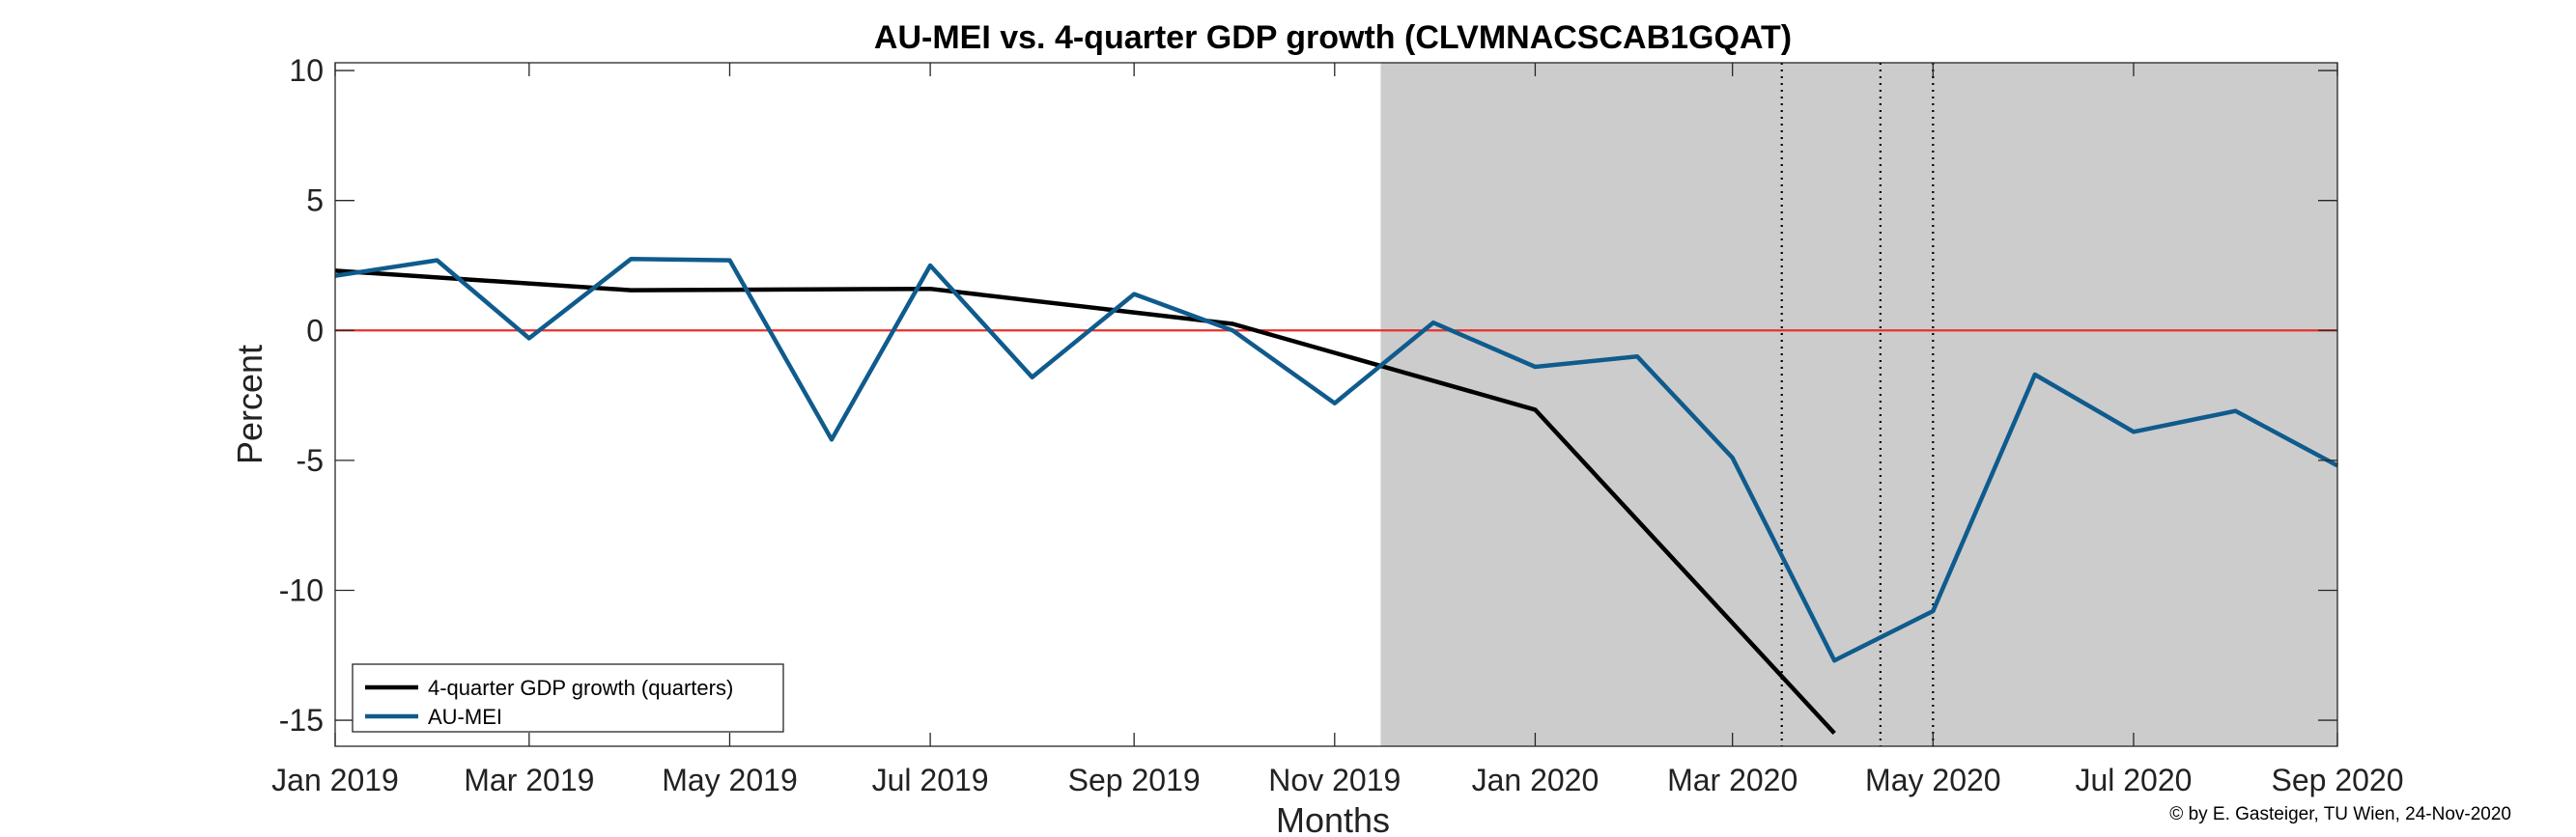  I want to click on legend-box, so click(568, 698).